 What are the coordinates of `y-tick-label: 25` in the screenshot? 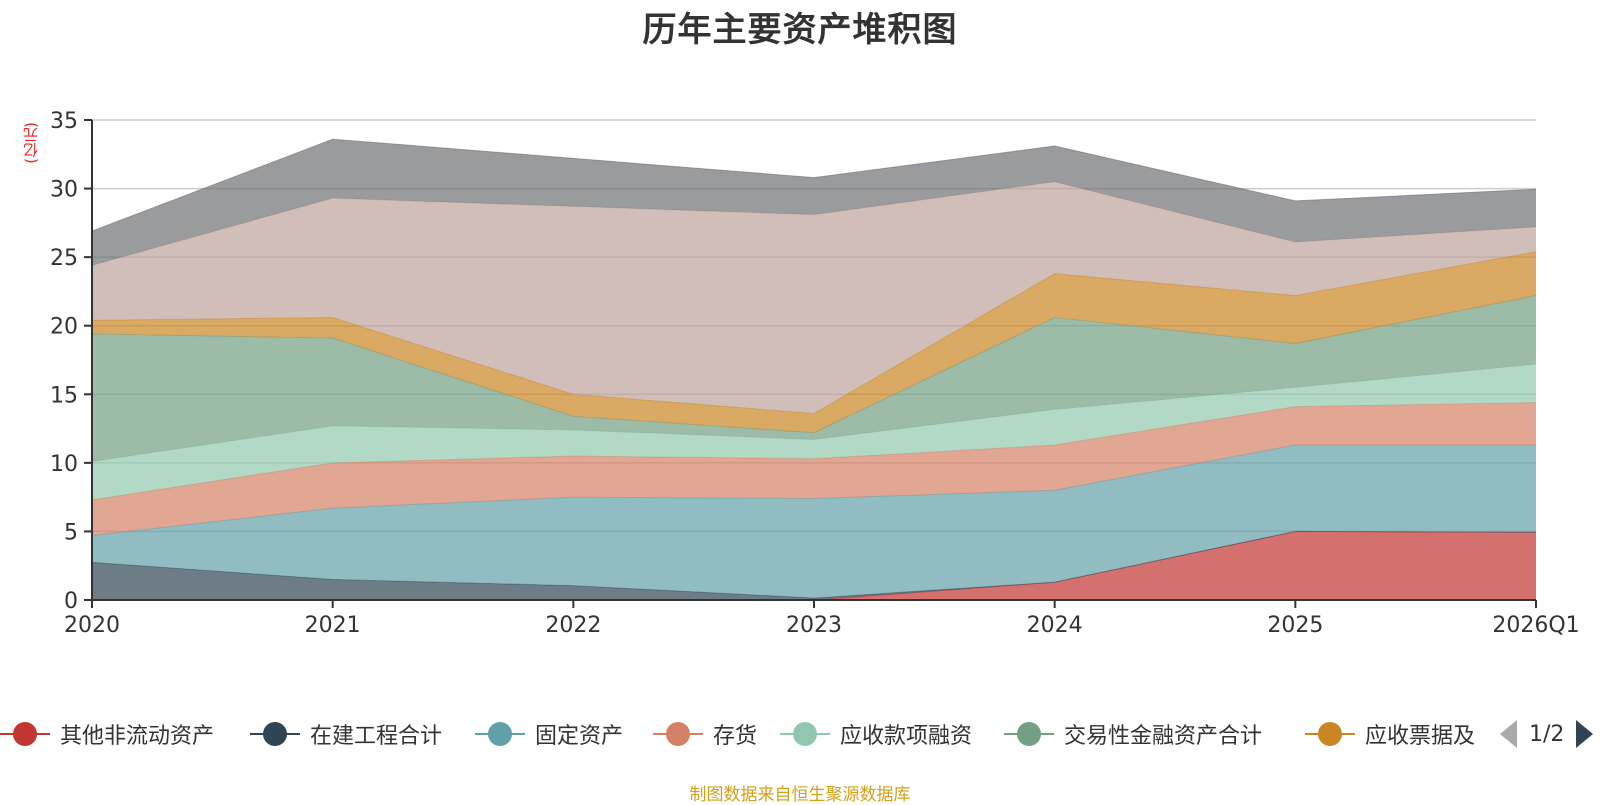 It's located at (64, 258).